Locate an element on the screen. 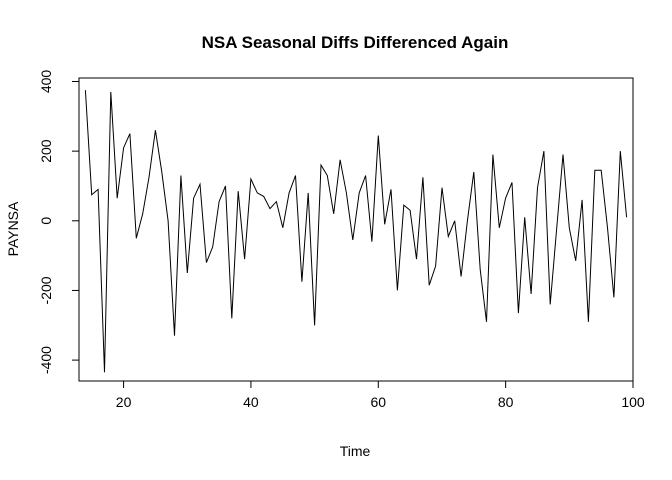 This screenshot has height=480, width=672. y-tick-label: 200 is located at coordinates (46, 151).